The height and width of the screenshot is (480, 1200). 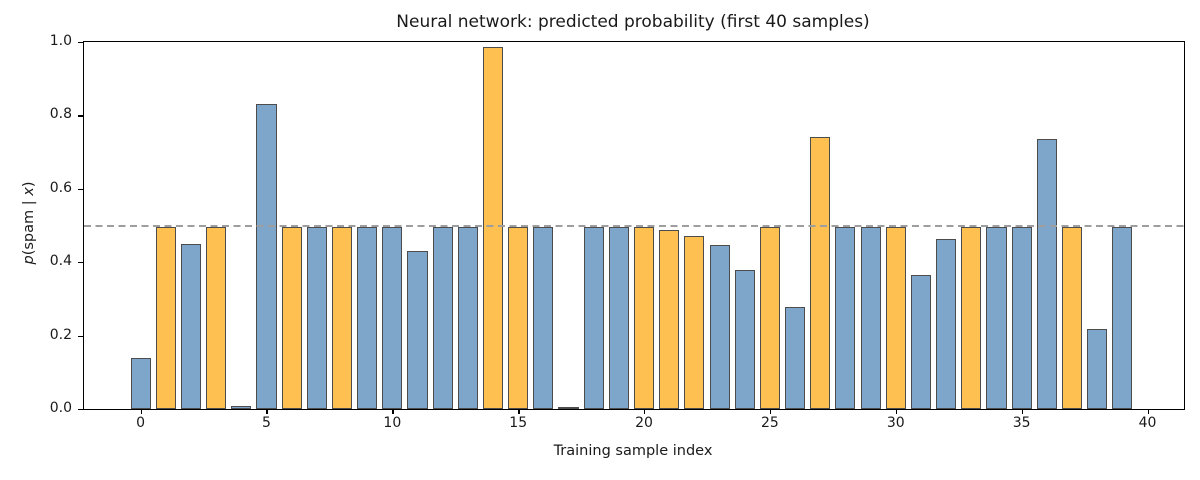 What do you see at coordinates (644, 423) in the screenshot?
I see `x-tick-label-20: 20` at bounding box center [644, 423].